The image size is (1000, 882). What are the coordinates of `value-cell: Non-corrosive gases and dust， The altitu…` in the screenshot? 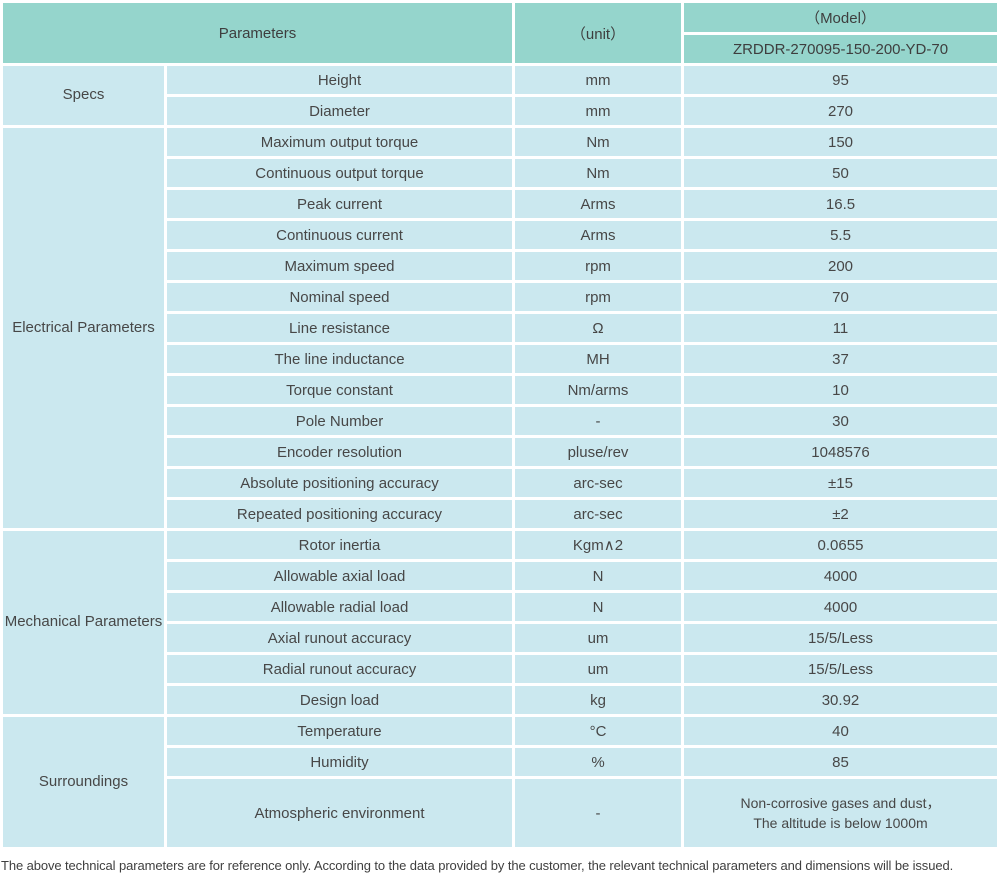 It's located at (840, 813).